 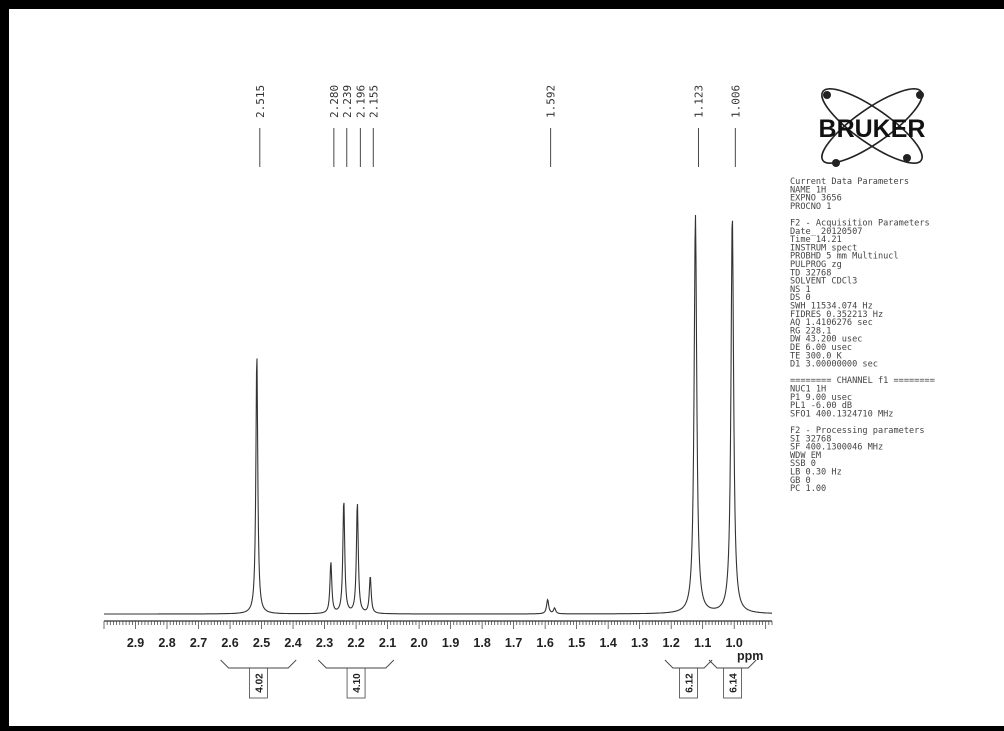 I want to click on parameter-line: Time 14.21, so click(x=816, y=240).